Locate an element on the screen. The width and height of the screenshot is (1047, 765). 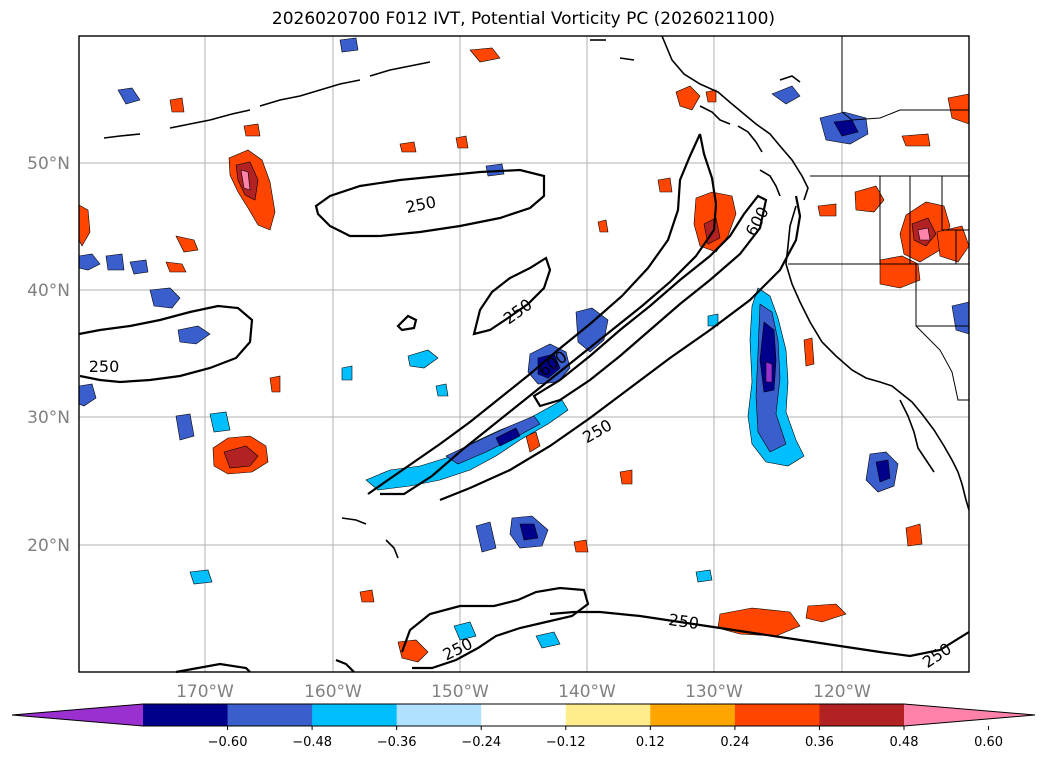
colorbar-outline is located at coordinates (523, 715).